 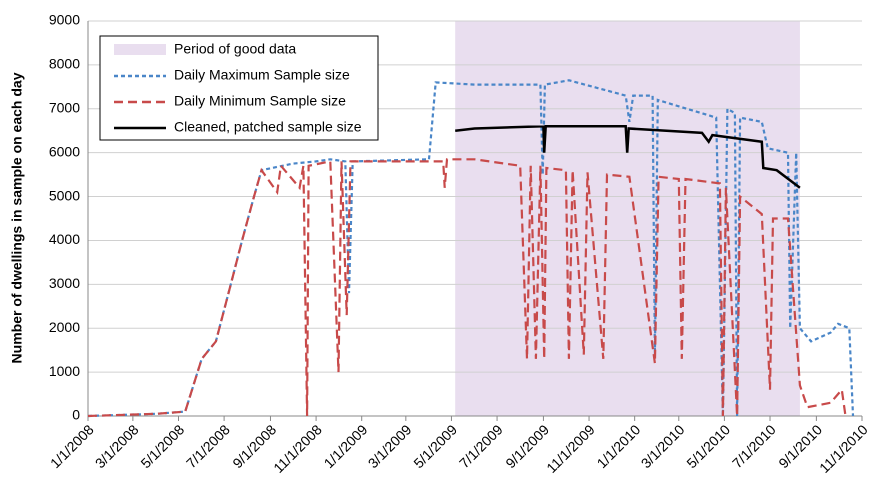 What do you see at coordinates (64, 20) in the screenshot?
I see `y-tick-label: 9000` at bounding box center [64, 20].